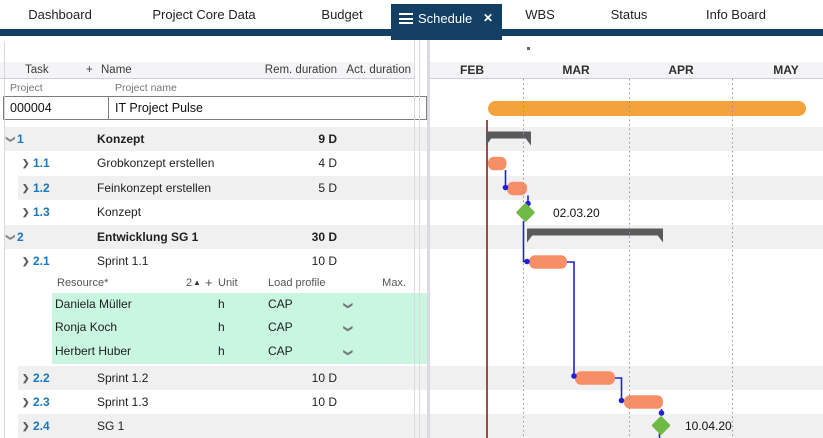  Describe the element at coordinates (31, 108) in the screenshot. I see `project-id-field: 000004` at that location.